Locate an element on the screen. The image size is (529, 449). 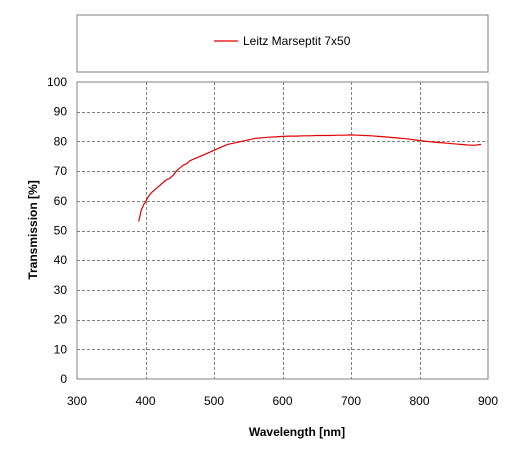
y-tick-label: 60 is located at coordinates (61, 201).